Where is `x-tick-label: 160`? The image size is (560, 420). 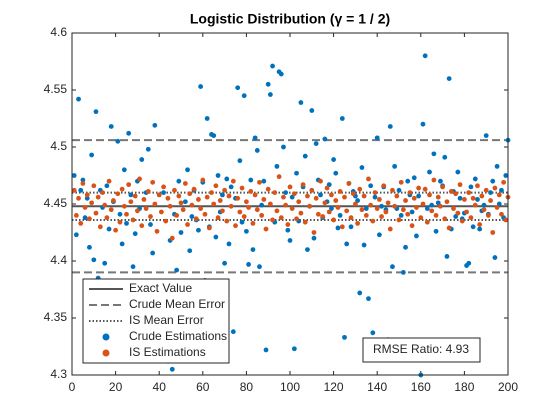 x-tick-label: 160 is located at coordinates (421, 387).